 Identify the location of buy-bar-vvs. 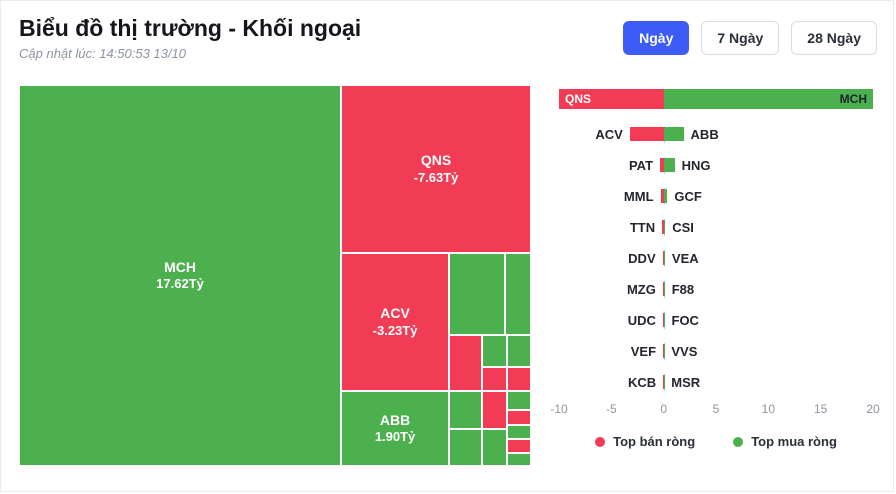
(664, 351).